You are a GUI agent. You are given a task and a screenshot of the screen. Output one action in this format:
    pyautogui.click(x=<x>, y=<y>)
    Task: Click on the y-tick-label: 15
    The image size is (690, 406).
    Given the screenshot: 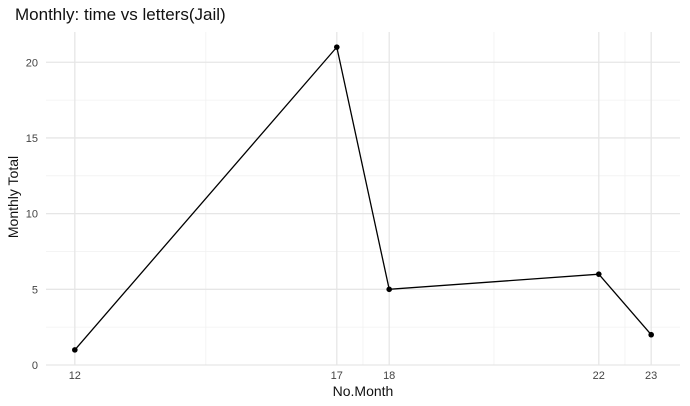 What is the action you would take?
    pyautogui.click(x=32, y=139)
    